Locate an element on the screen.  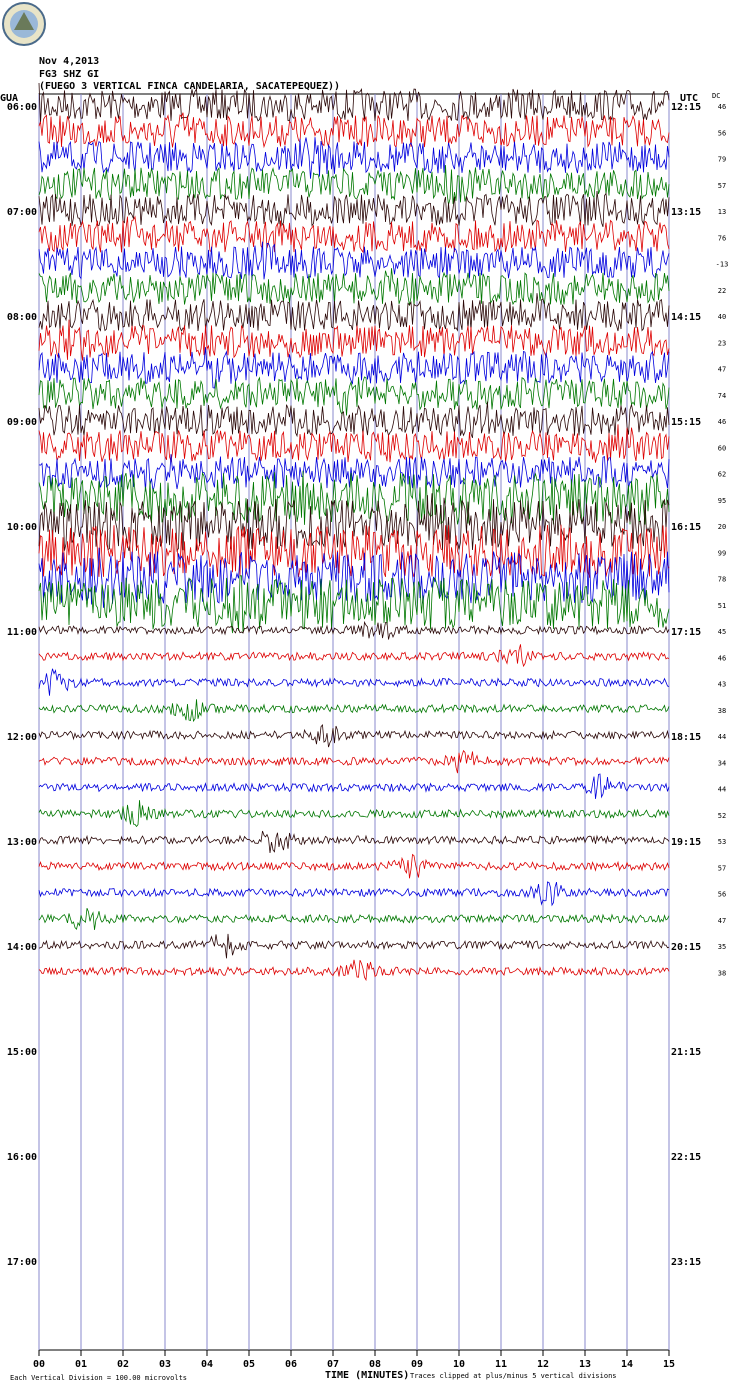
right-time-label: 14:15 is located at coordinates (686, 317).